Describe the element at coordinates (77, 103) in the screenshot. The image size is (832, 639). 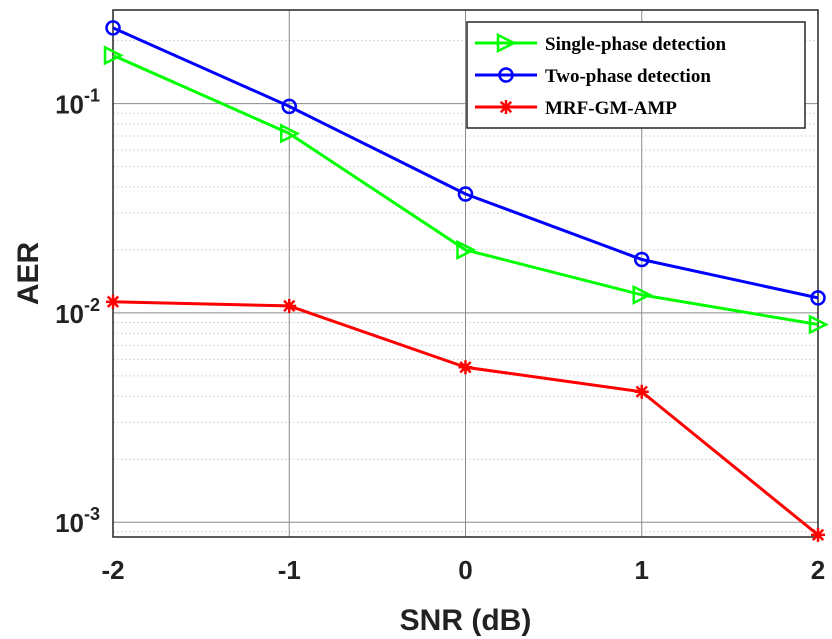
I see `y-tick-label: 10⁻¹` at that location.